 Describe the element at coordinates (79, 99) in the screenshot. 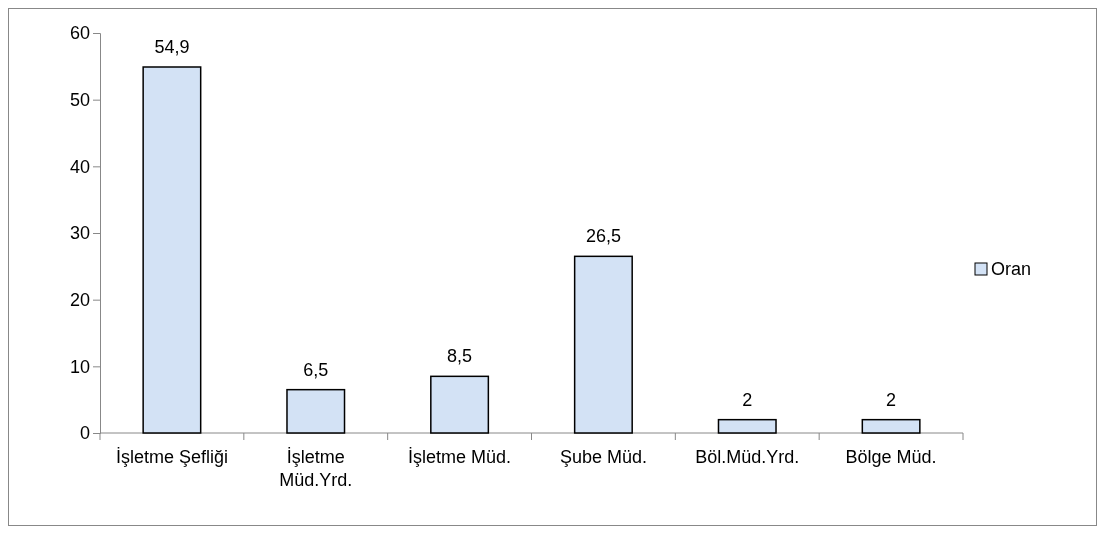

I see `y-tick-label: 50` at that location.